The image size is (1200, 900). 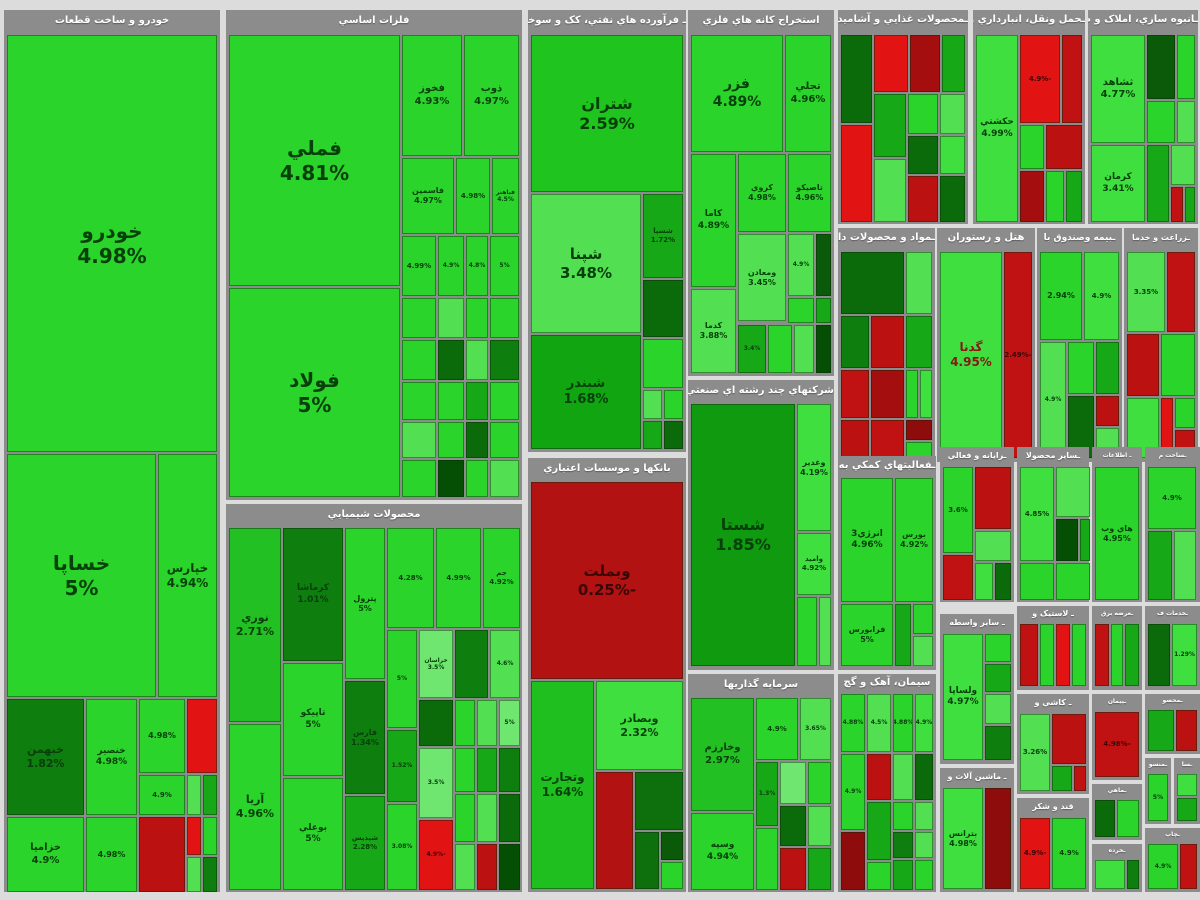 I want to click on treemap-tile-وخارزم: وخارزم 2.97%, so click(x=722, y=754).